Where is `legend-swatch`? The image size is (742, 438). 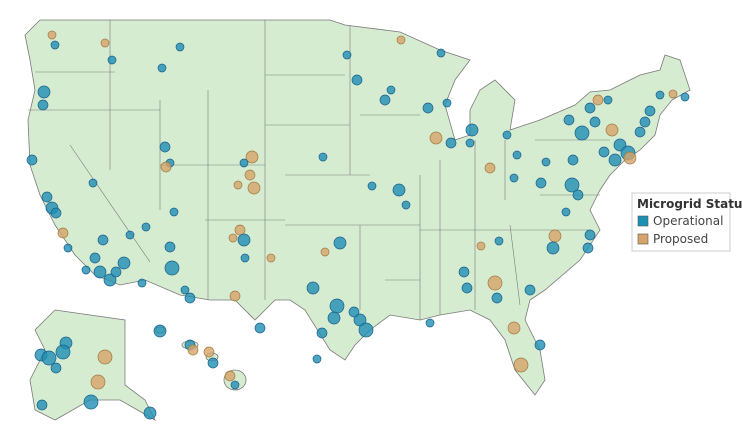 legend-swatch is located at coordinates (643, 221).